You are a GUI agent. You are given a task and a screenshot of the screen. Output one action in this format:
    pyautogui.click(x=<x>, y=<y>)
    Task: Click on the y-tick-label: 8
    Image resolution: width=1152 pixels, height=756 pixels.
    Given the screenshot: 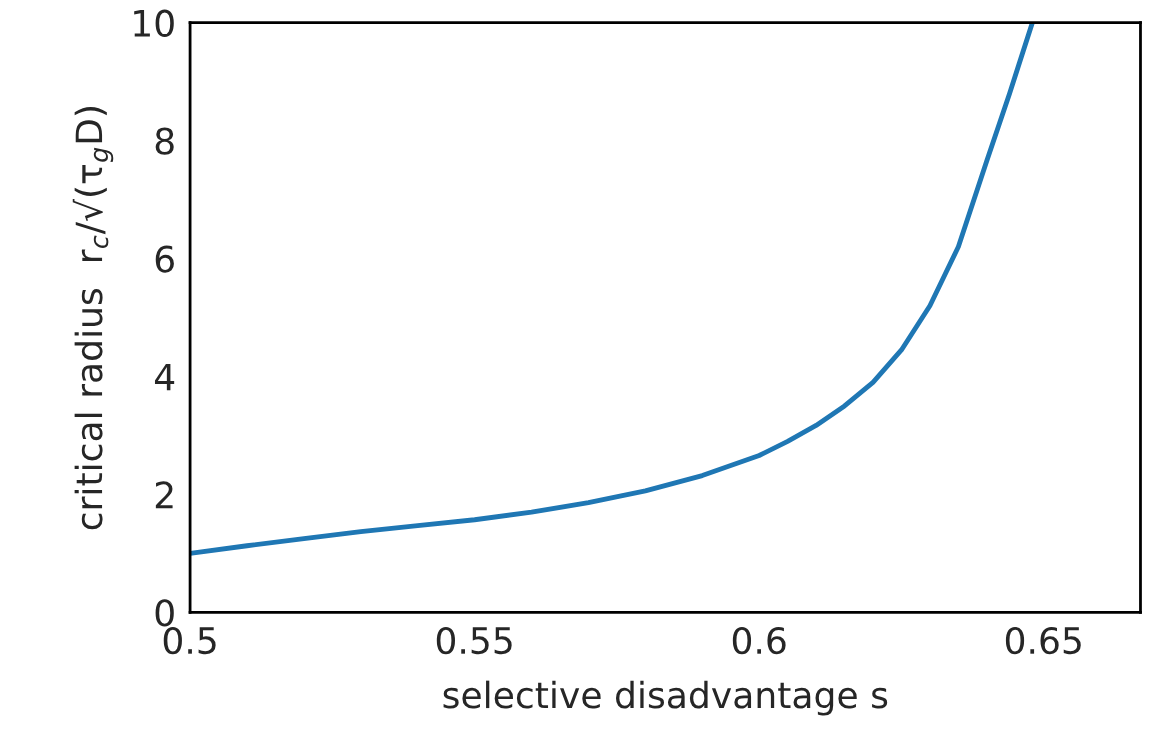 What is the action you would take?
    pyautogui.click(x=164, y=141)
    